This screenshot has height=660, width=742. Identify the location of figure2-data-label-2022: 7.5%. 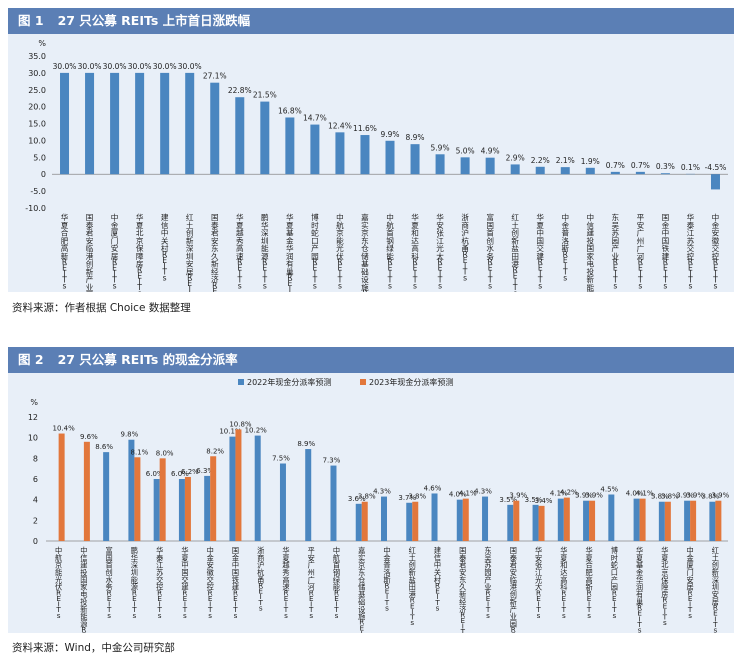
(281, 459).